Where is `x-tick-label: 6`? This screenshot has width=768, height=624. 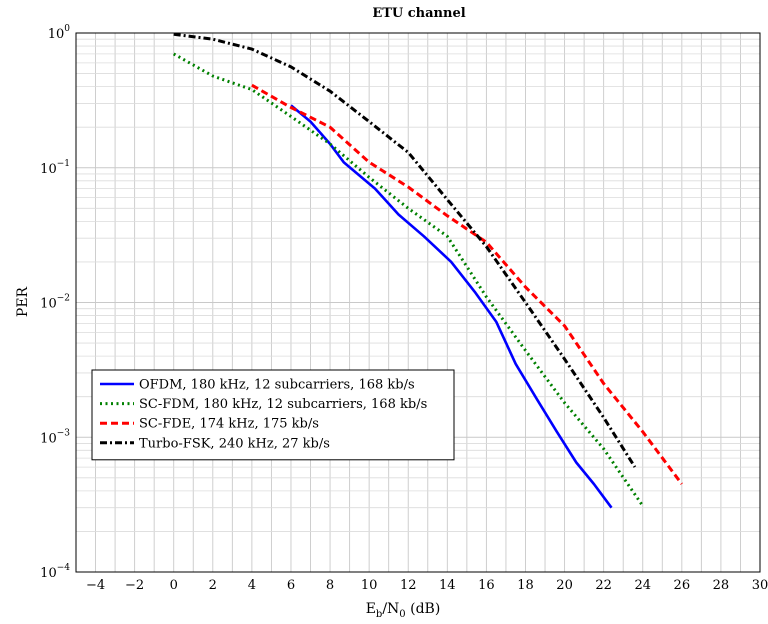
x-tick-label: 6 is located at coordinates (291, 585).